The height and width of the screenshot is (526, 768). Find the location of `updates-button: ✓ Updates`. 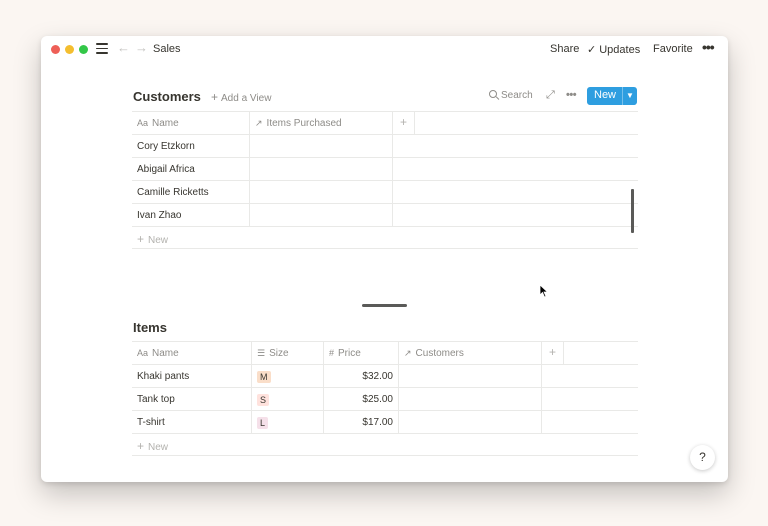

updates-button: ✓ Updates is located at coordinates (613, 49).